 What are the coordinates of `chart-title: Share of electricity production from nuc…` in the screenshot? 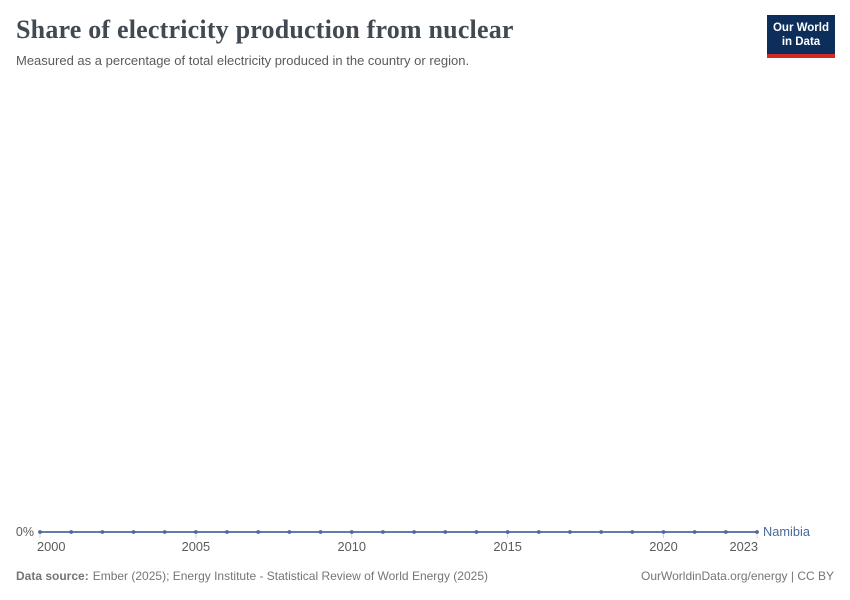 It's located at (265, 29).